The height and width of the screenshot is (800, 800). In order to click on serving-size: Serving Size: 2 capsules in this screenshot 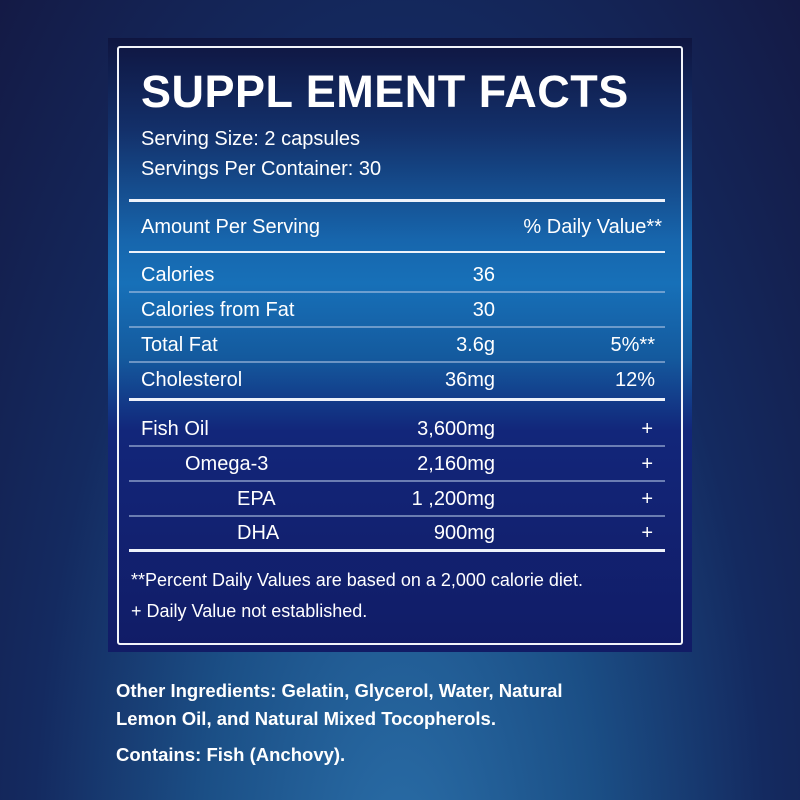, I will do `click(251, 139)`.